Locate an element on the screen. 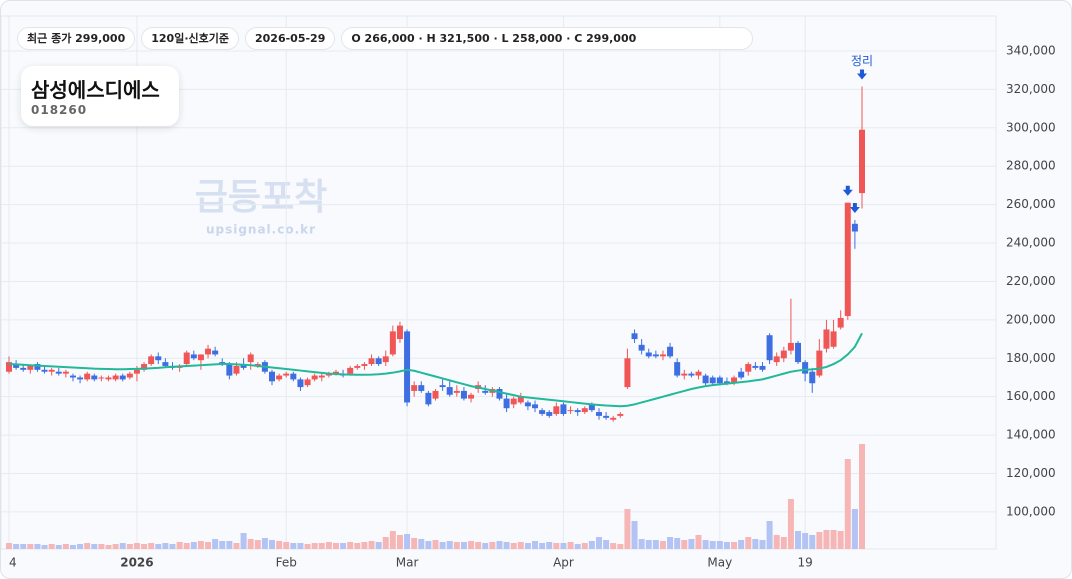  x-tick-label: Feb is located at coordinates (286, 563).